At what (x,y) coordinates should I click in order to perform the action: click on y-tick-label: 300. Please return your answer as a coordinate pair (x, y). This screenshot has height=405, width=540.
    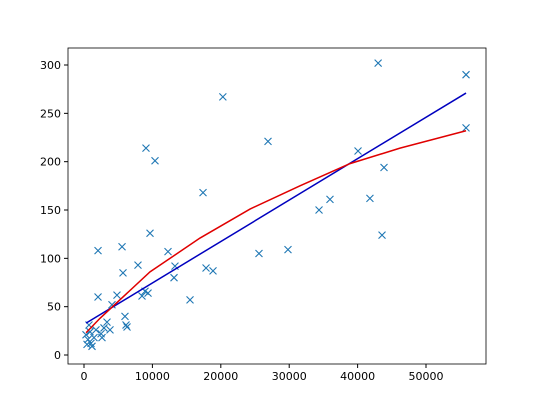
    Looking at the image, I should click on (50, 65).